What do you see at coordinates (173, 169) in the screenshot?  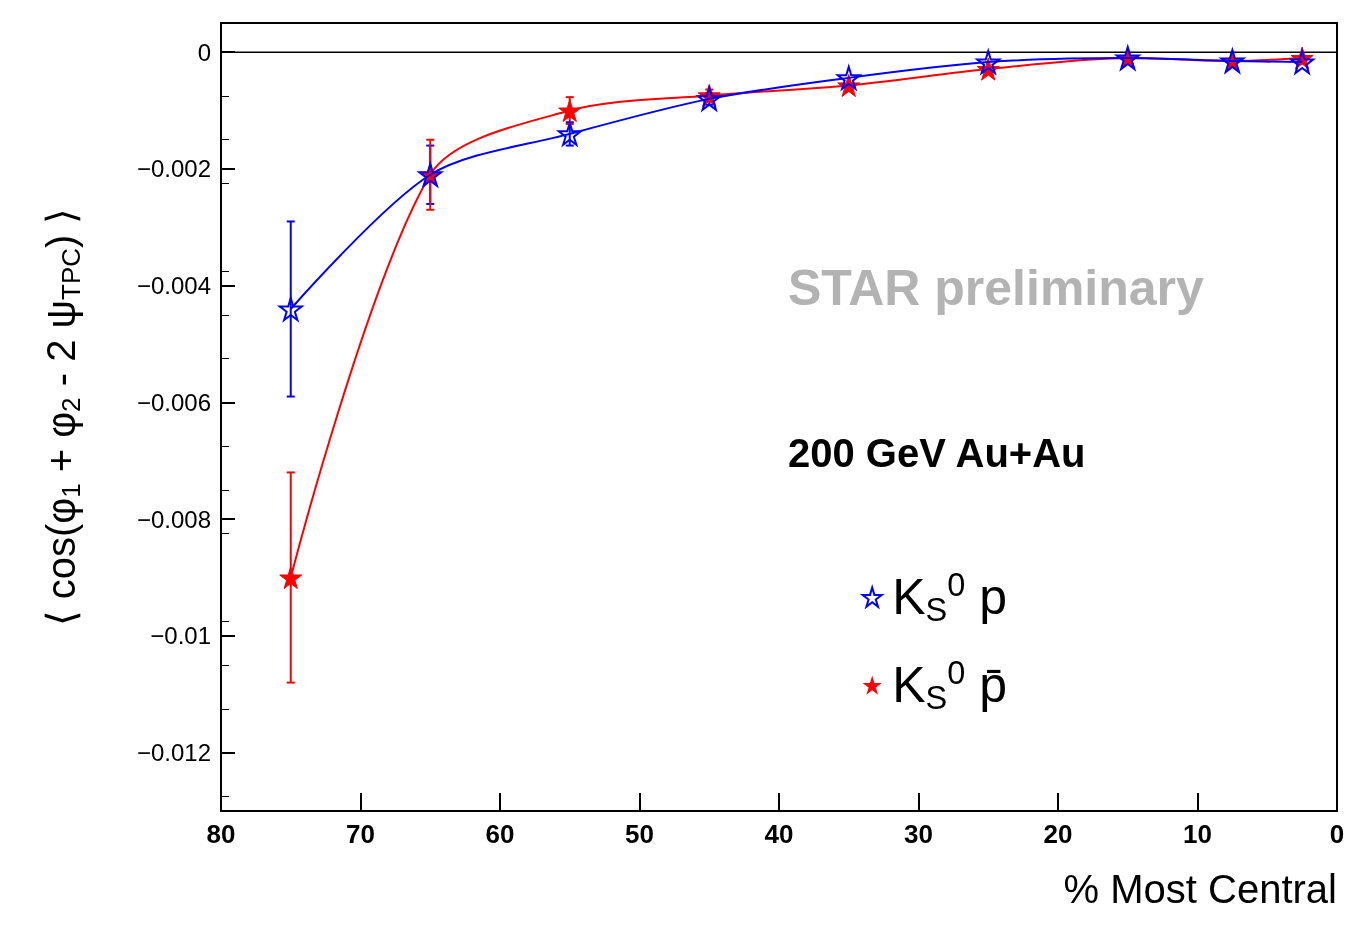 I see `y-tick-label: −0.002` at bounding box center [173, 169].